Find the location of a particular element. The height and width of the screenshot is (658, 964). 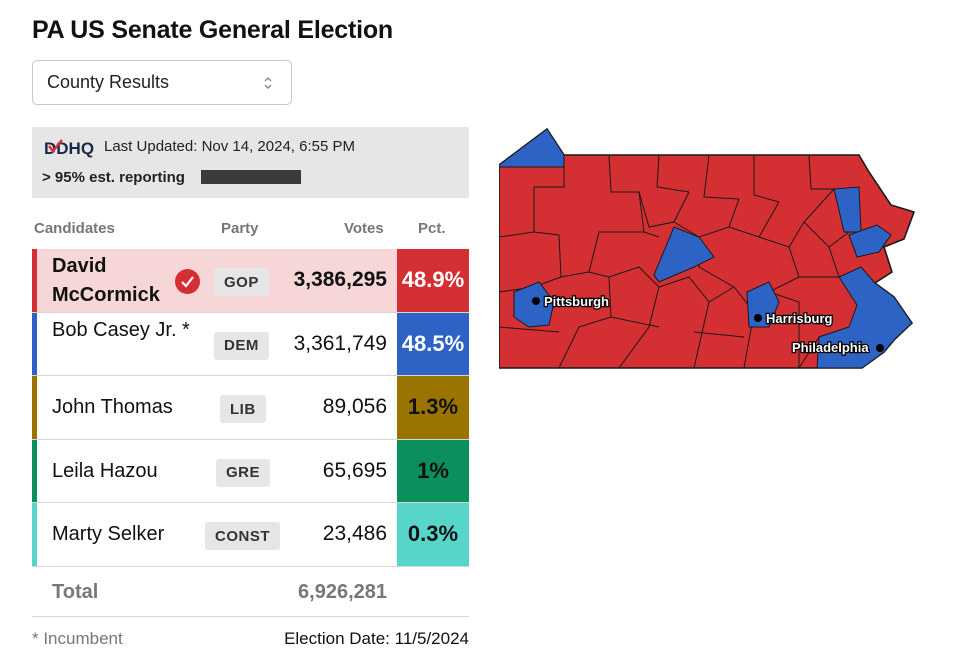

party-badge: DEM is located at coordinates (241, 345).